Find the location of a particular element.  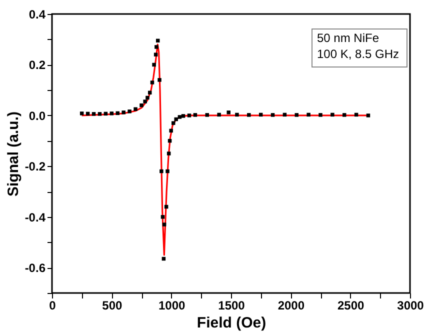

x-axis-title: Field (Oe) is located at coordinates (231, 323).